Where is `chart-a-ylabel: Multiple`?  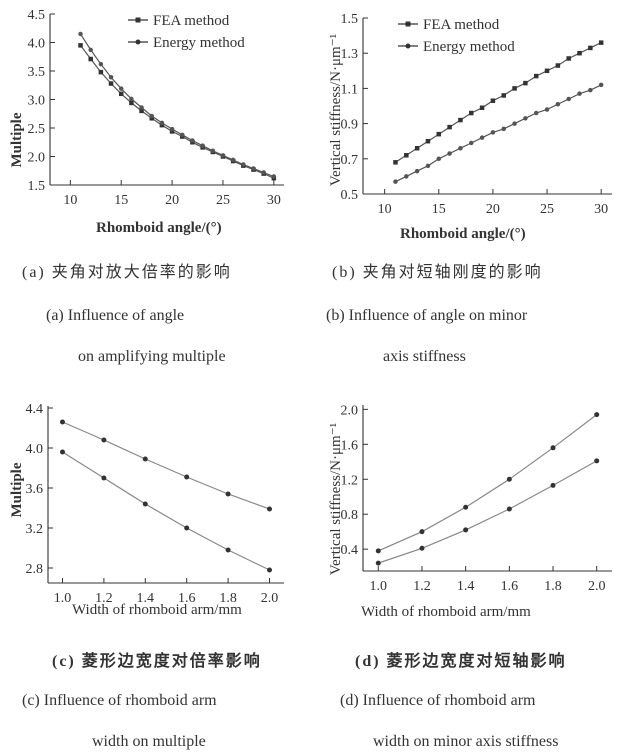
chart-a-ylabel: Multiple is located at coordinates (17, 139).